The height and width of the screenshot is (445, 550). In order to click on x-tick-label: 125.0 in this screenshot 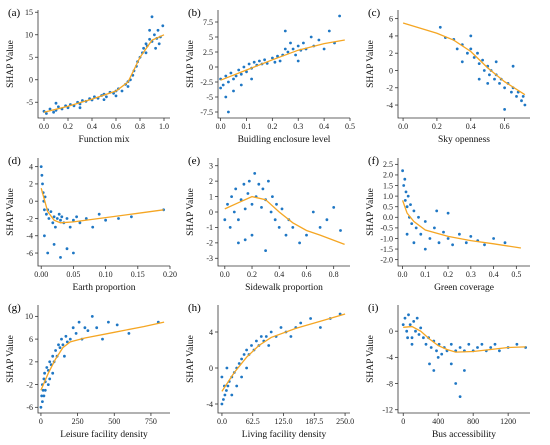, I will do `click(284, 421)`.